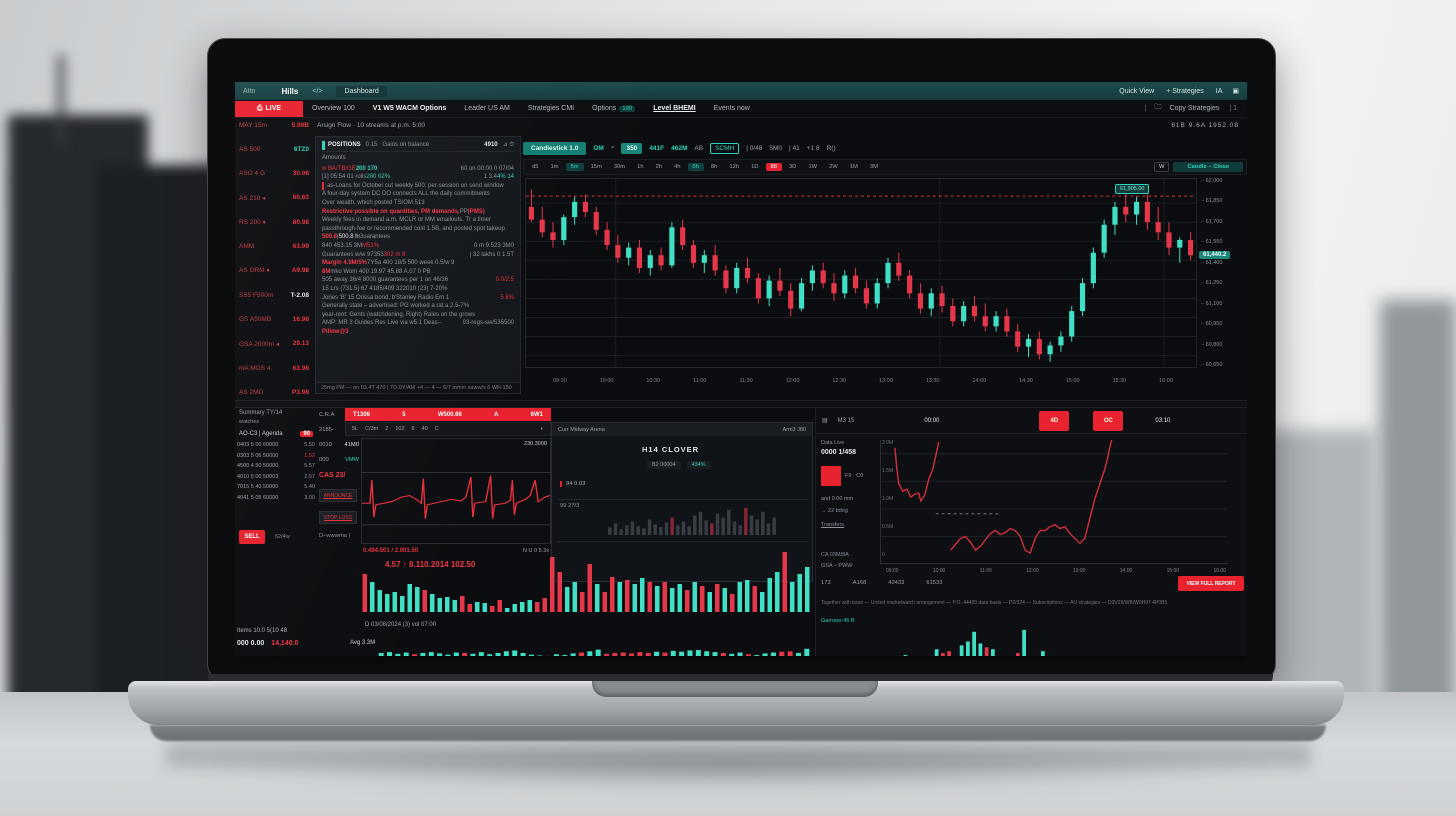 Image resolution: width=1456 pixels, height=816 pixels. I want to click on weekly-toggle: W, so click(1161, 167).